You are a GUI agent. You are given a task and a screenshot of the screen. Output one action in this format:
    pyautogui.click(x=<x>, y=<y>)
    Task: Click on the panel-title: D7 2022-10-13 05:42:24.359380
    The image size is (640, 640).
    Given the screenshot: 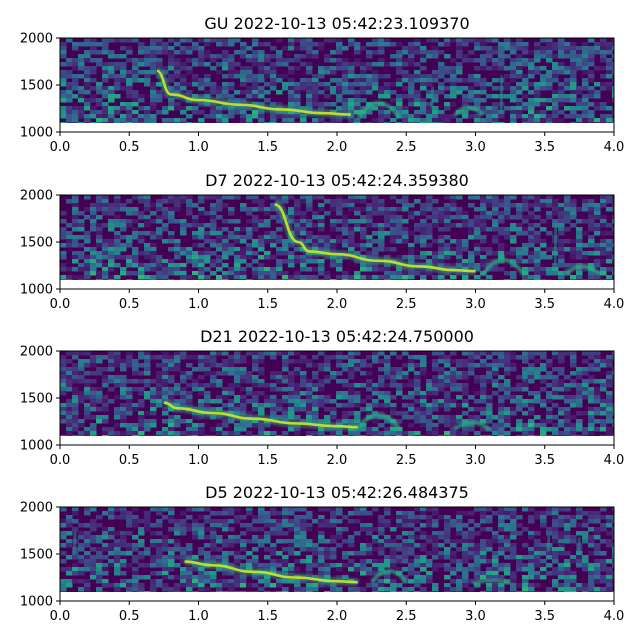 What is the action you would take?
    pyautogui.click(x=337, y=180)
    